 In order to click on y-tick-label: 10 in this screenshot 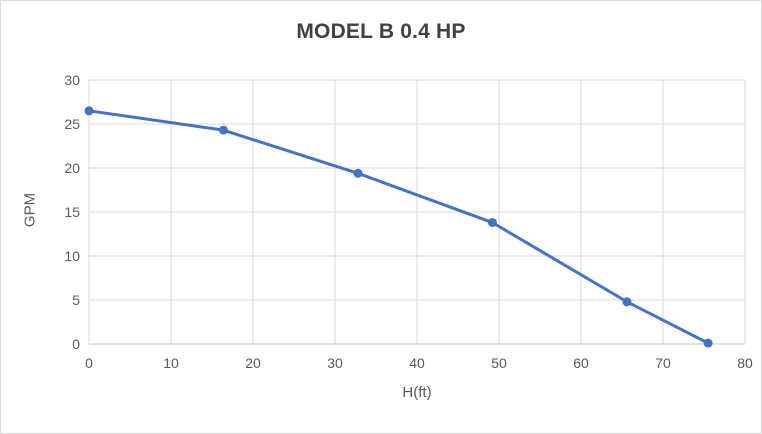, I will do `click(72, 256)`.